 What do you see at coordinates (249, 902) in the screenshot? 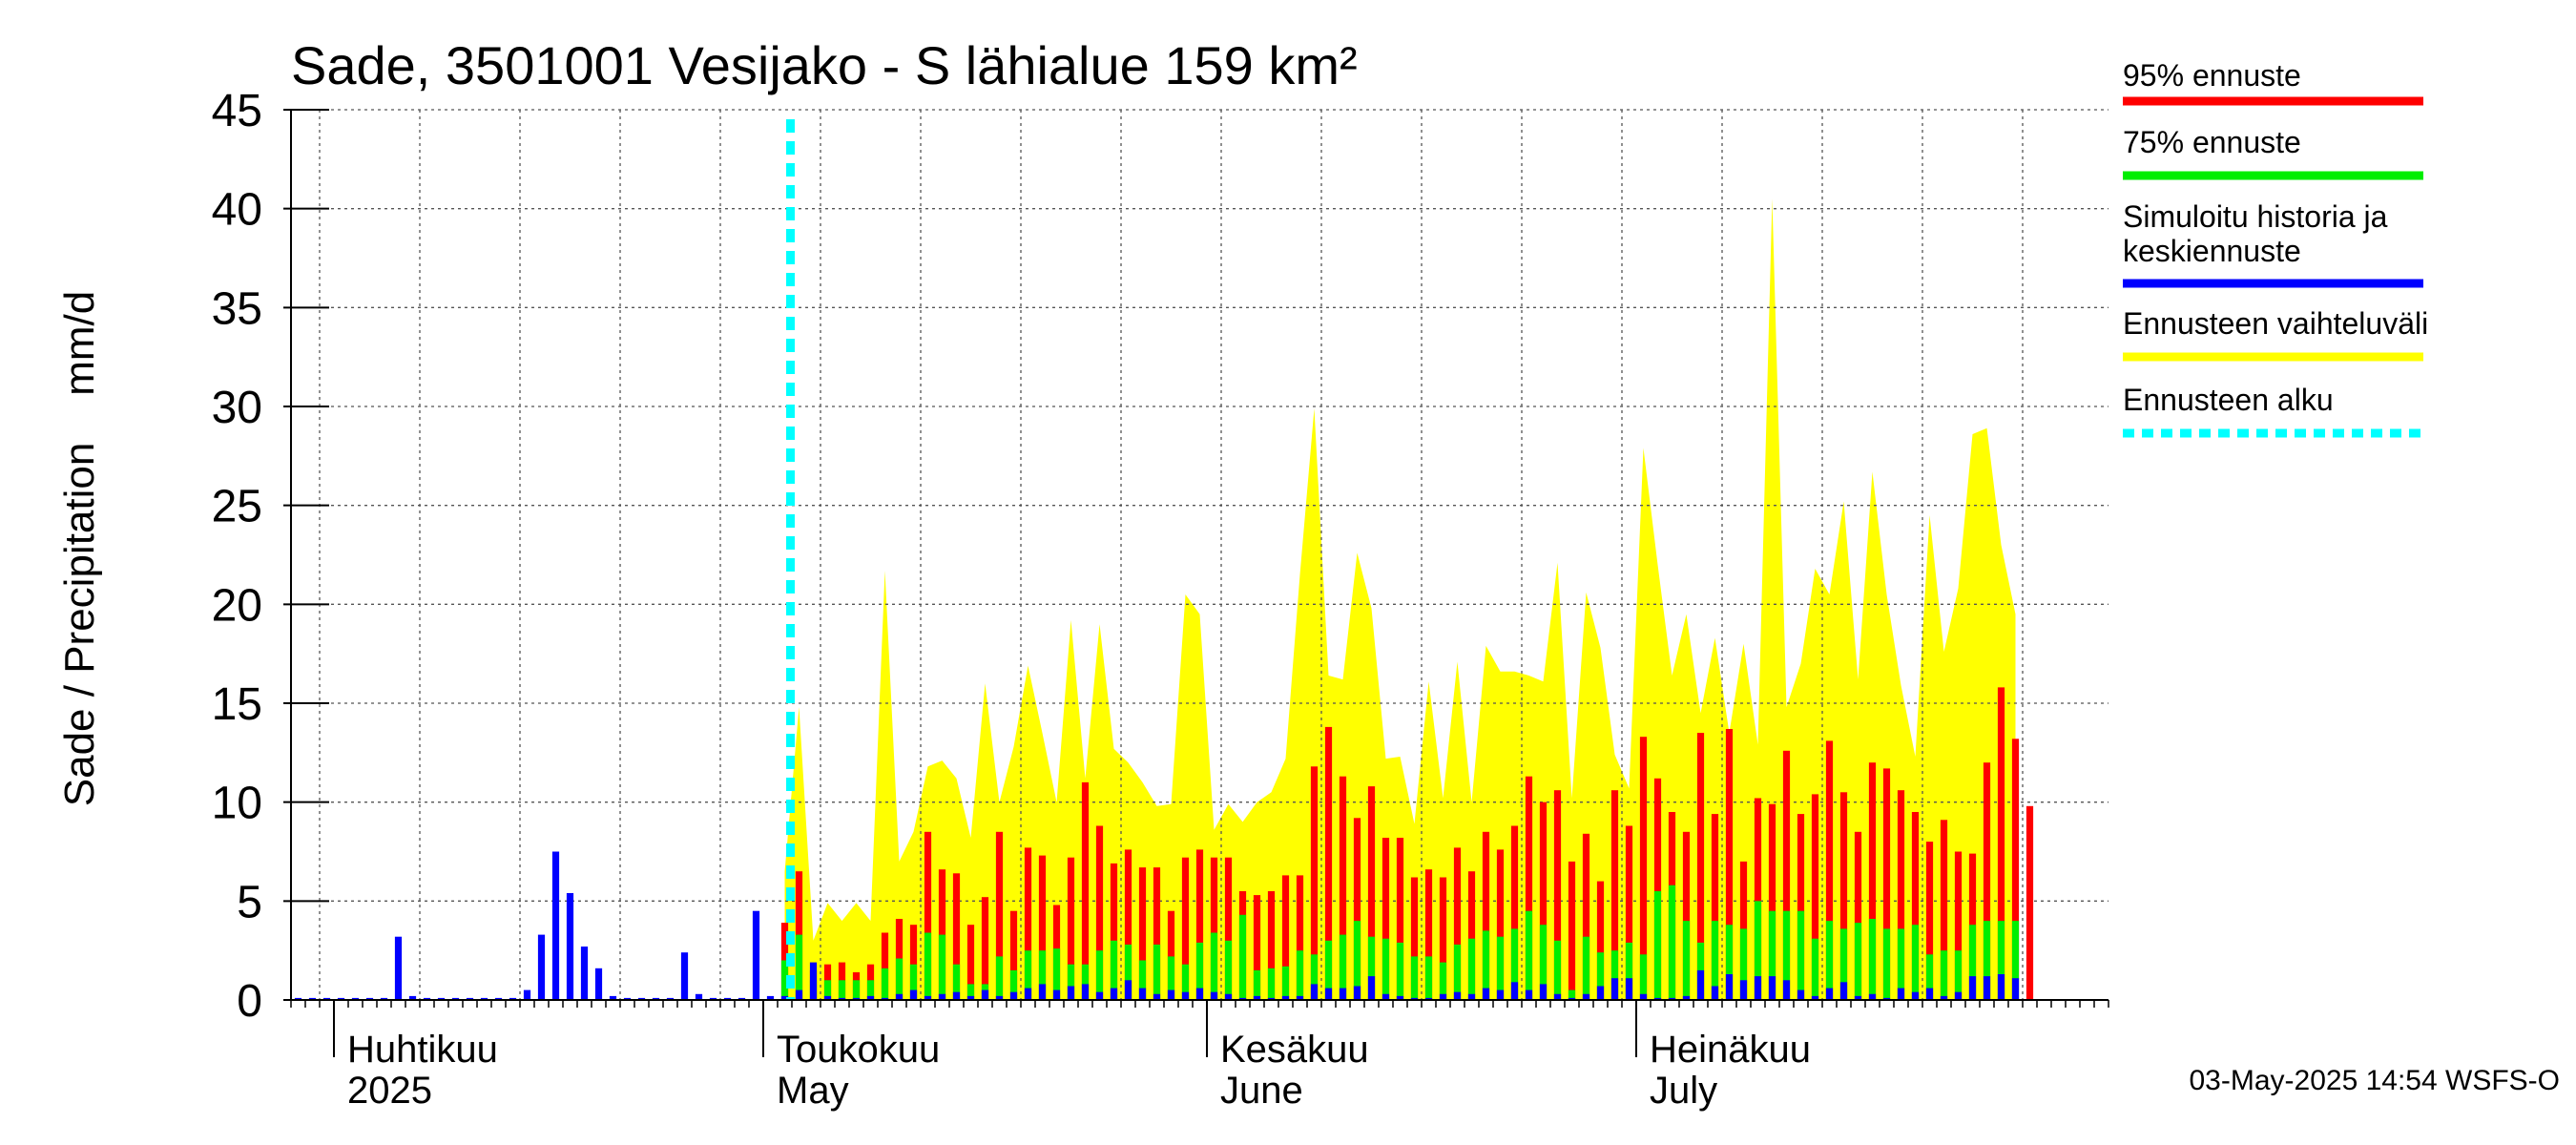
I see `y-tick-label: 5` at bounding box center [249, 902].